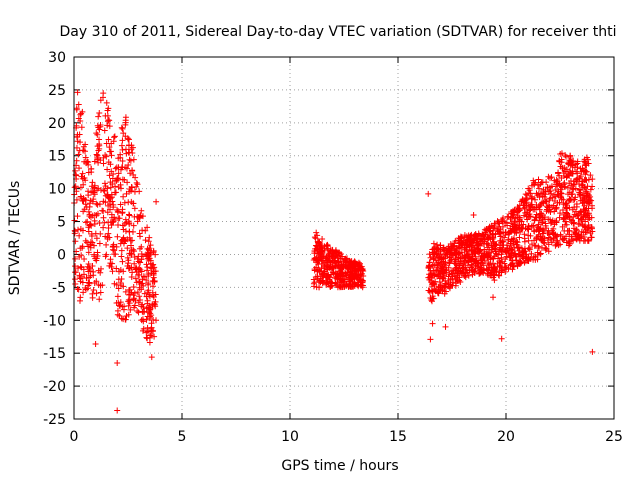 This screenshot has width=640, height=480. What do you see at coordinates (59, 288) in the screenshot?
I see `y-tick-label: -5` at bounding box center [59, 288].